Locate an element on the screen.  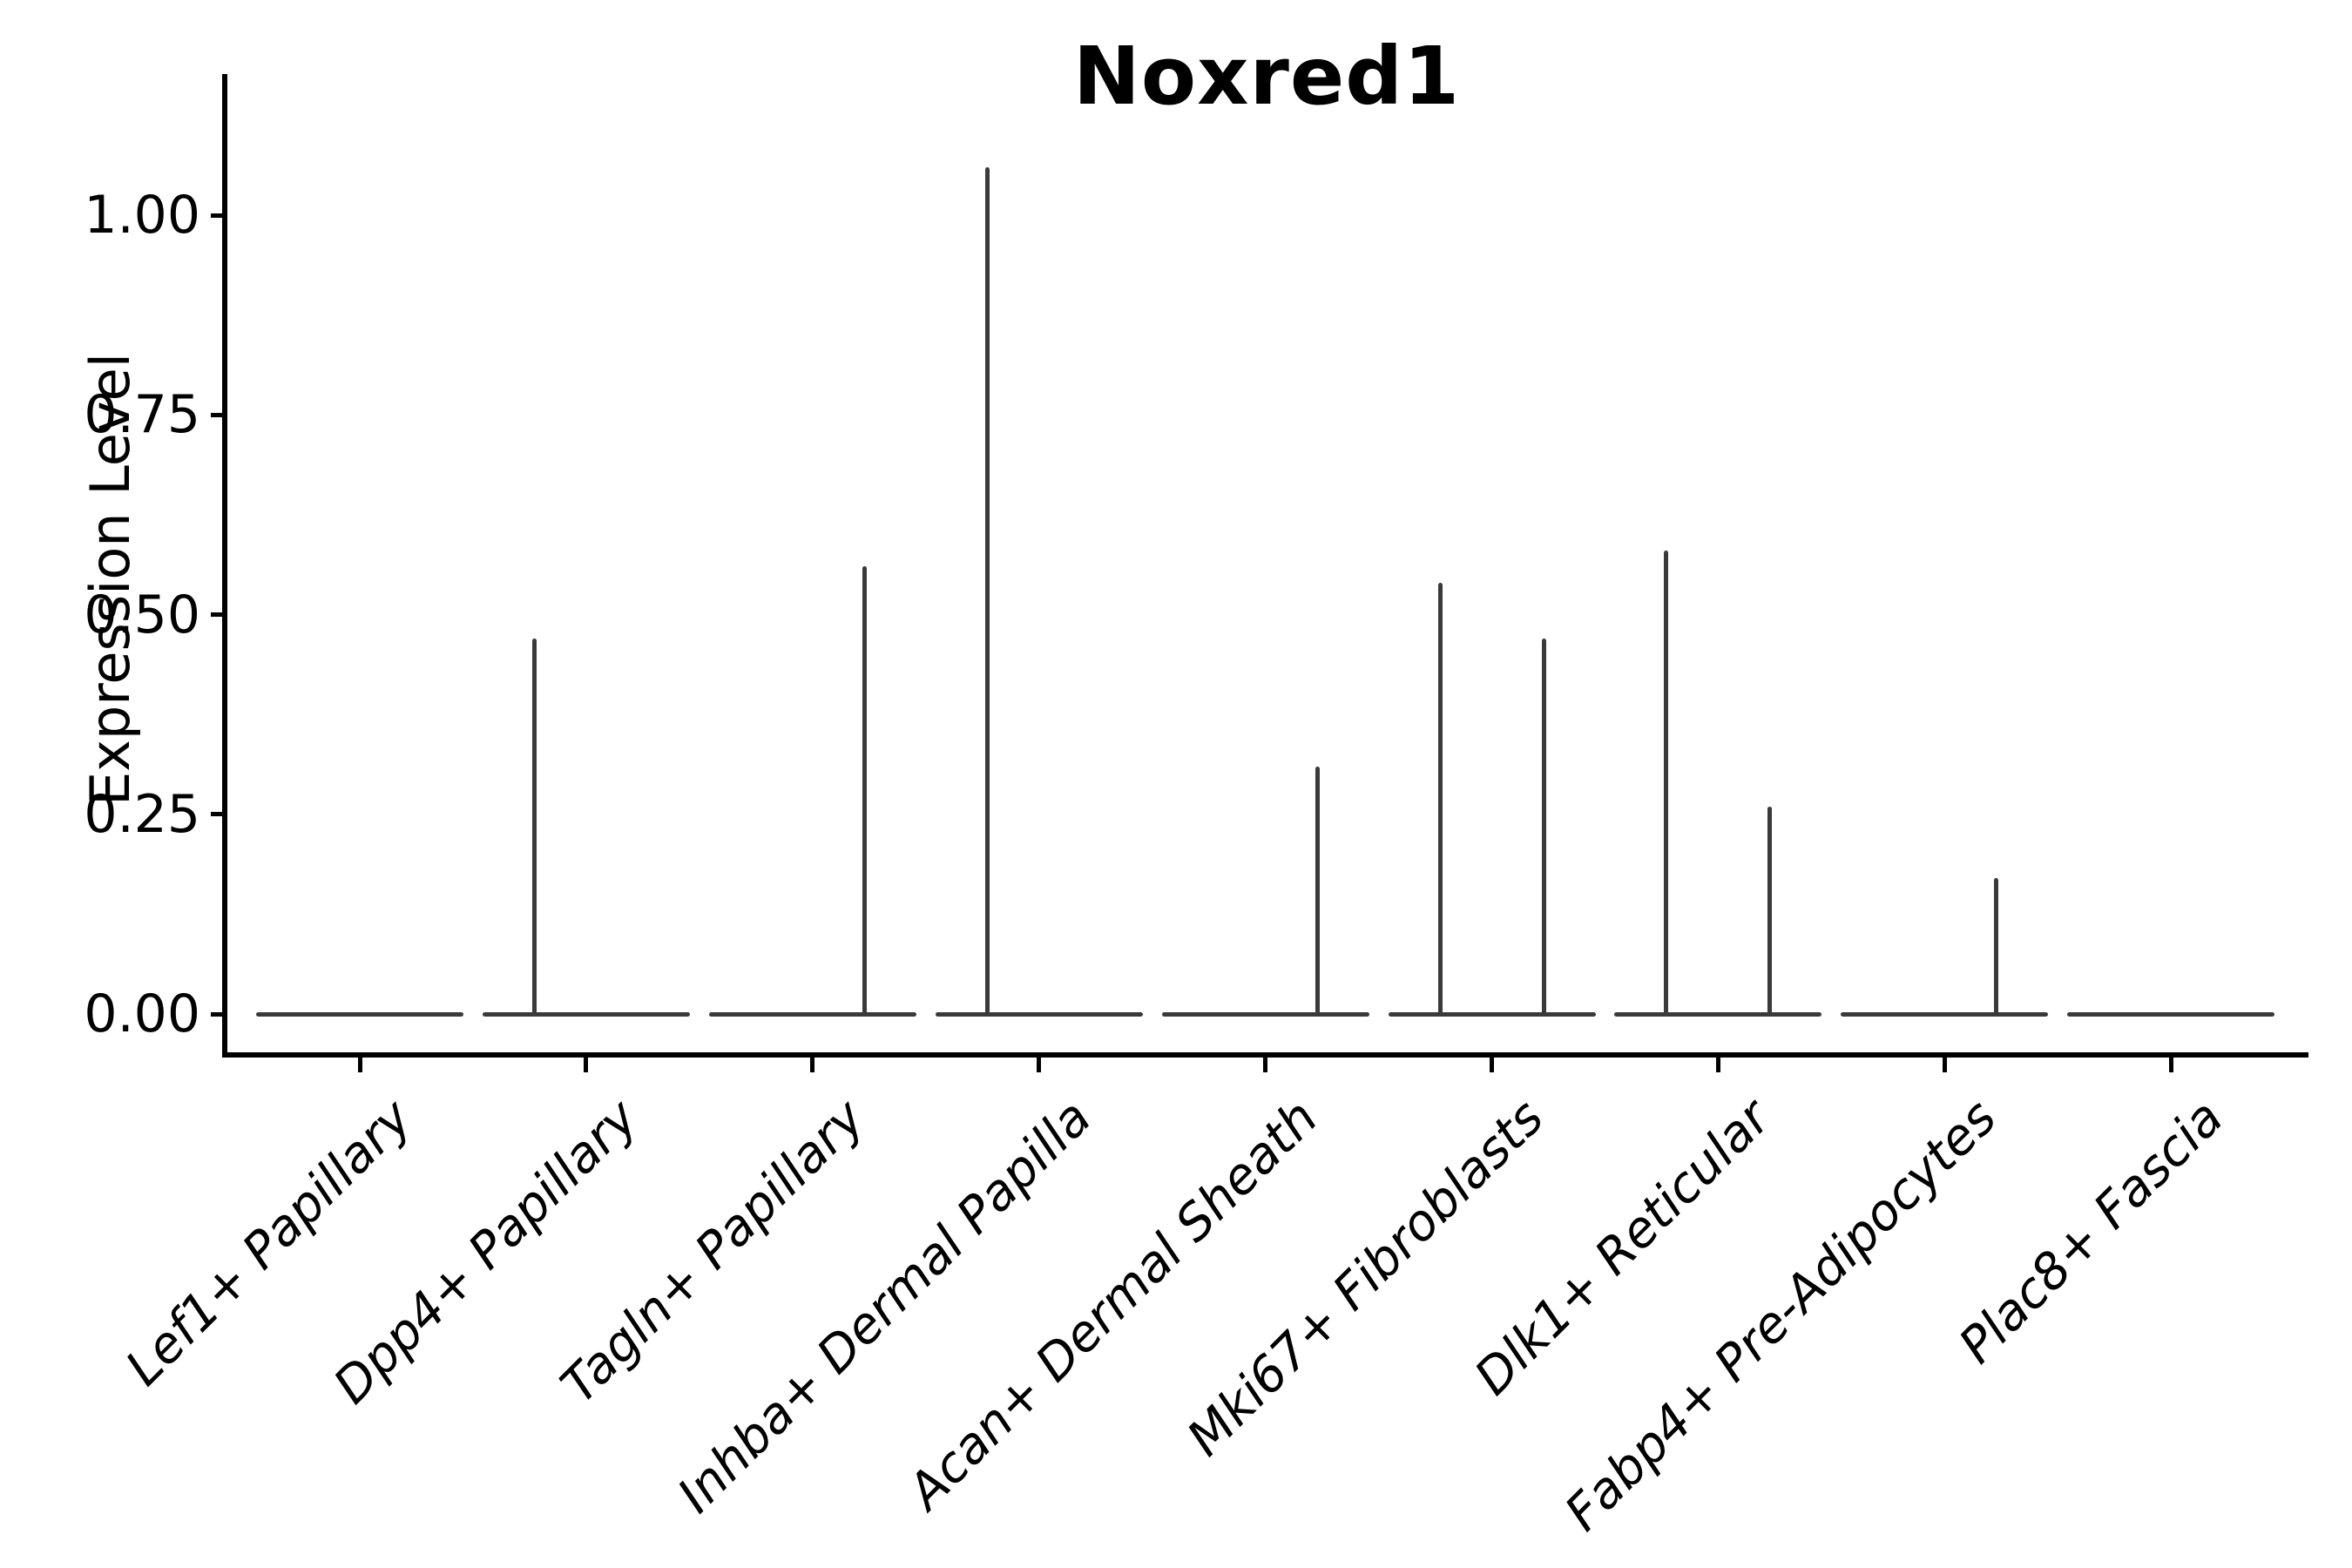
chart-title: Noxred1 is located at coordinates (1266, 76).